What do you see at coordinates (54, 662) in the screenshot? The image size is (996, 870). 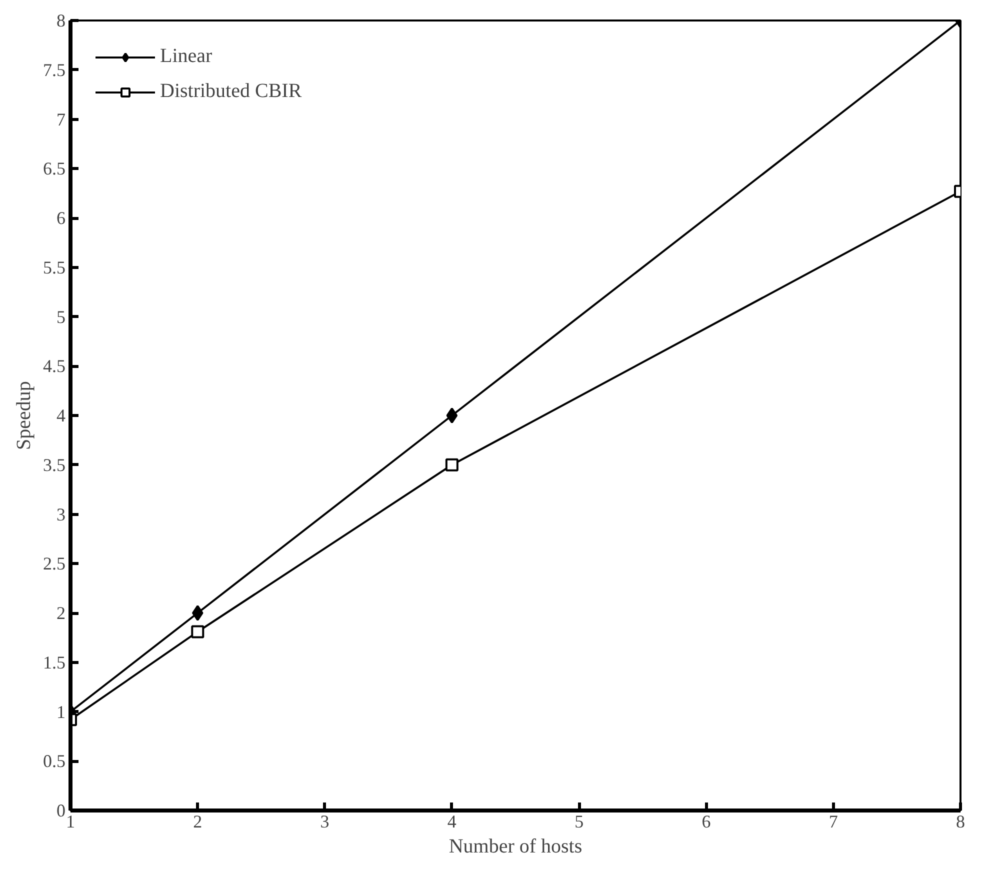 I see `y-tick-label: 1.5` at bounding box center [54, 662].